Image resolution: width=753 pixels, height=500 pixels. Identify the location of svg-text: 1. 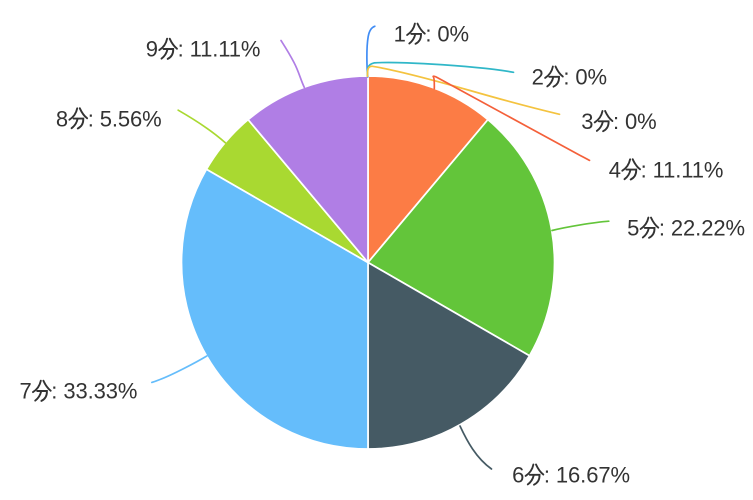
(400, 34).